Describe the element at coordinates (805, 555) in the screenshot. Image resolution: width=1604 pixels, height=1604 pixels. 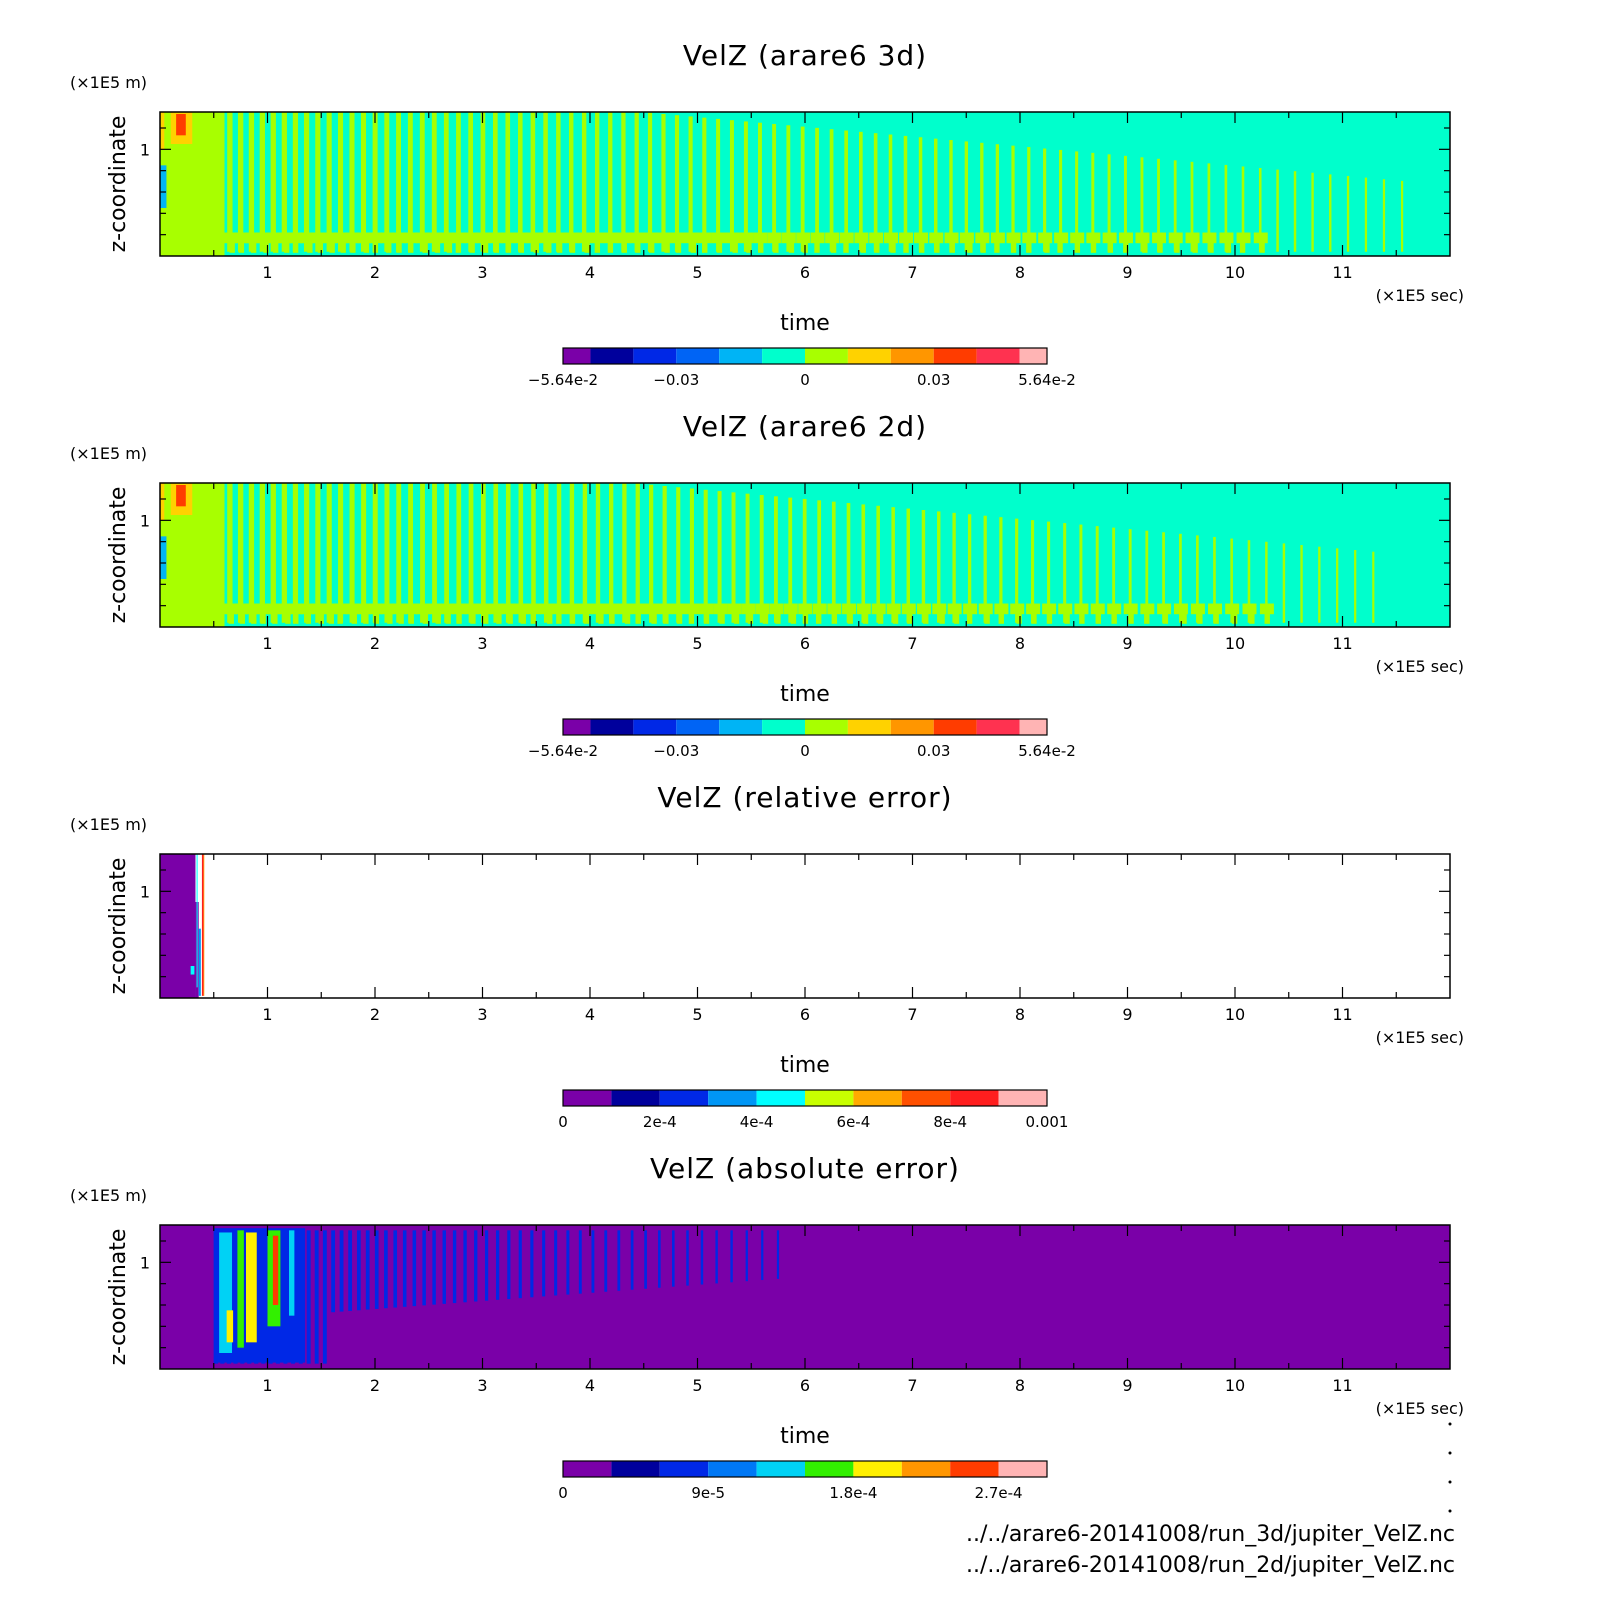
I see `heatmap-field` at that location.